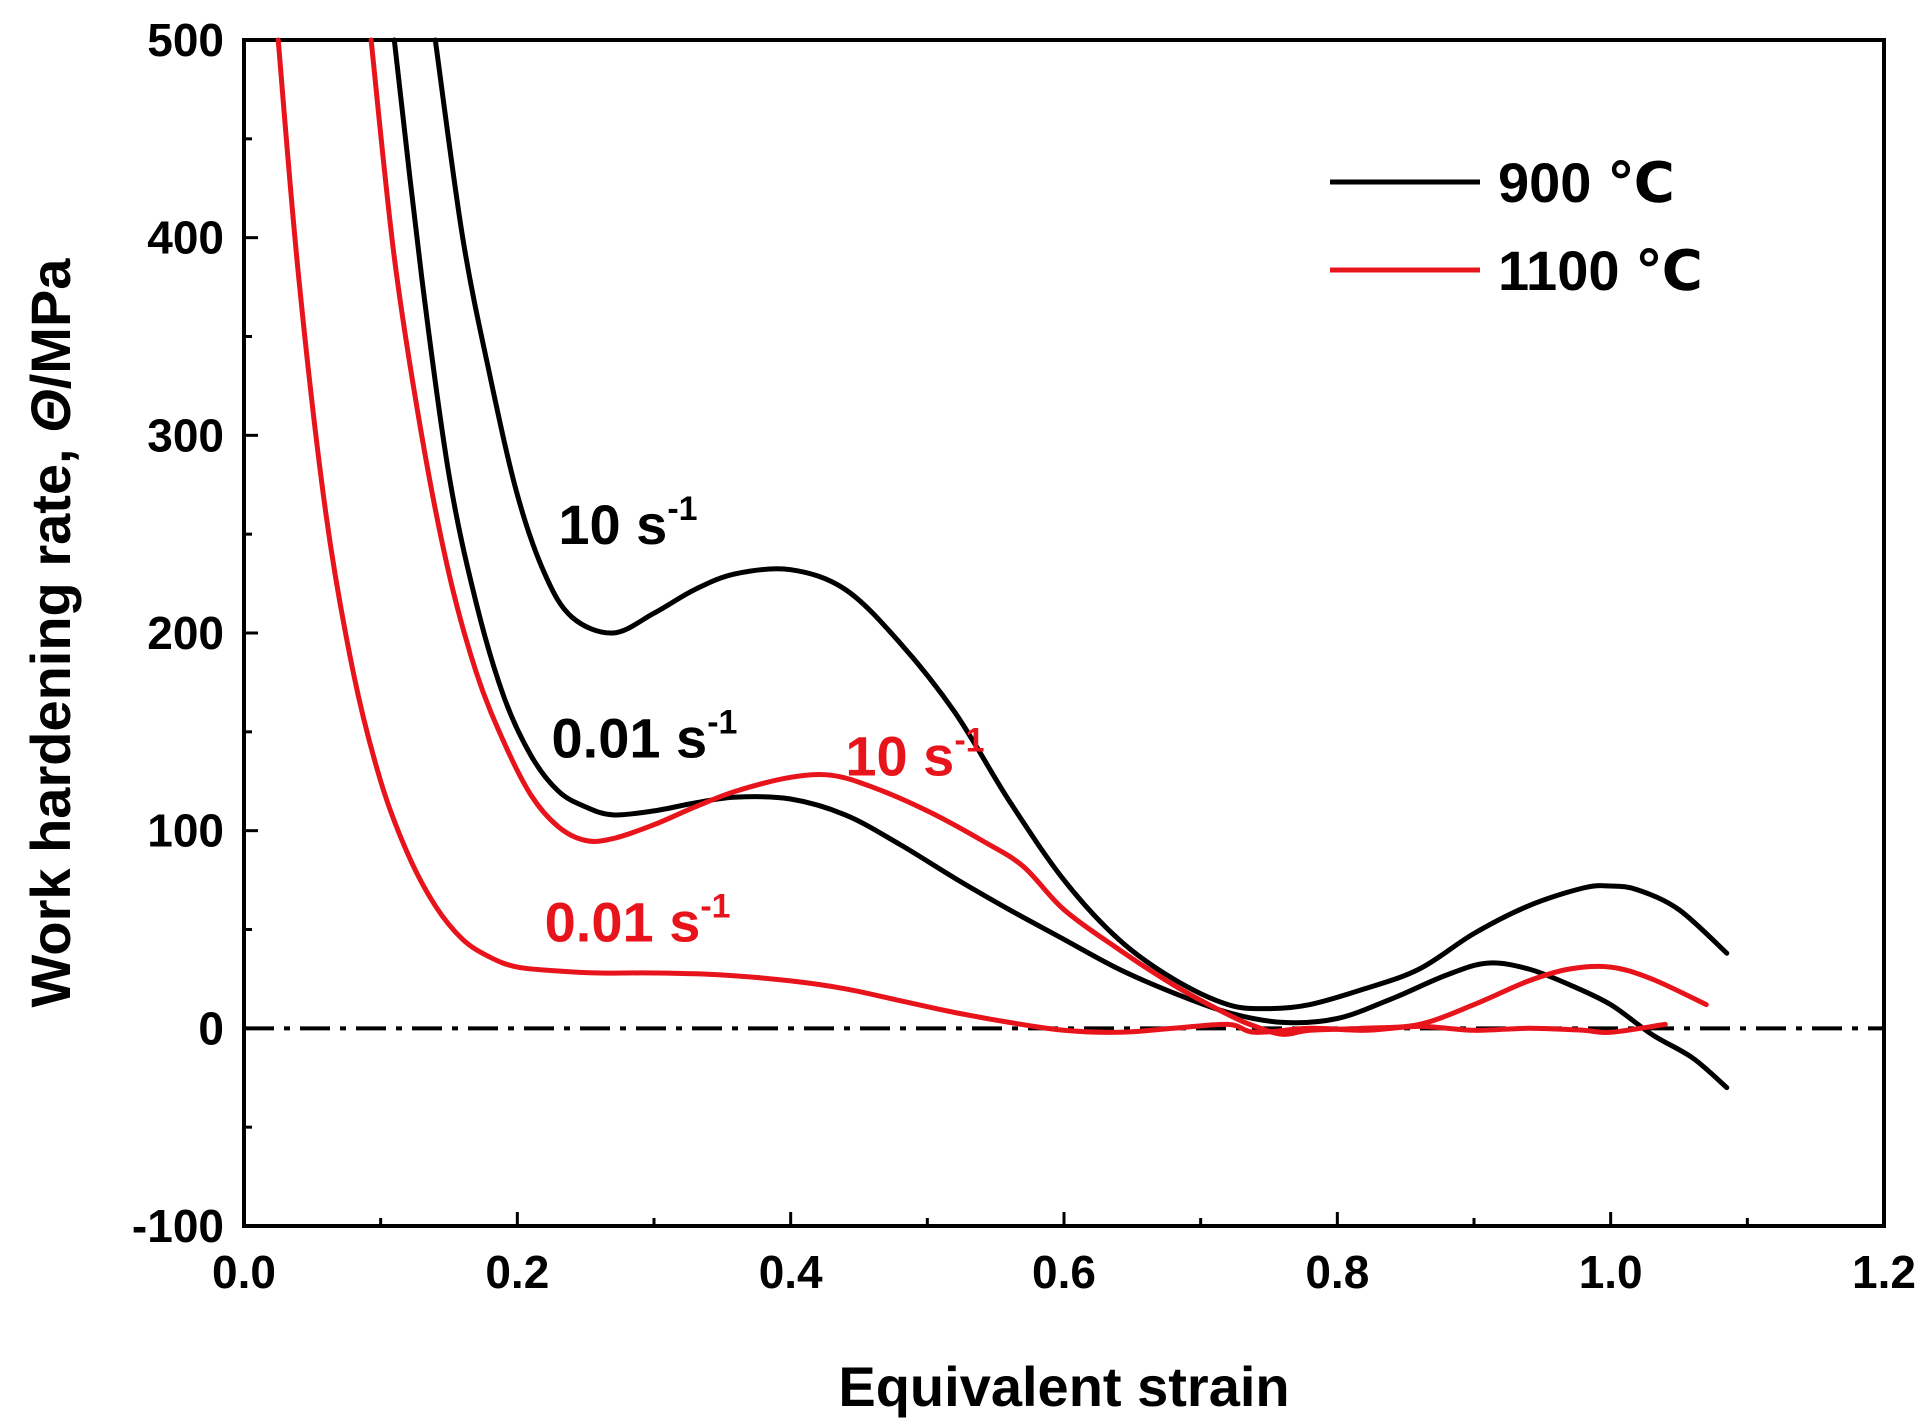 This screenshot has height=1426, width=1928. Describe the element at coordinates (185, 435) in the screenshot. I see `y-tick-label: 300` at that location.